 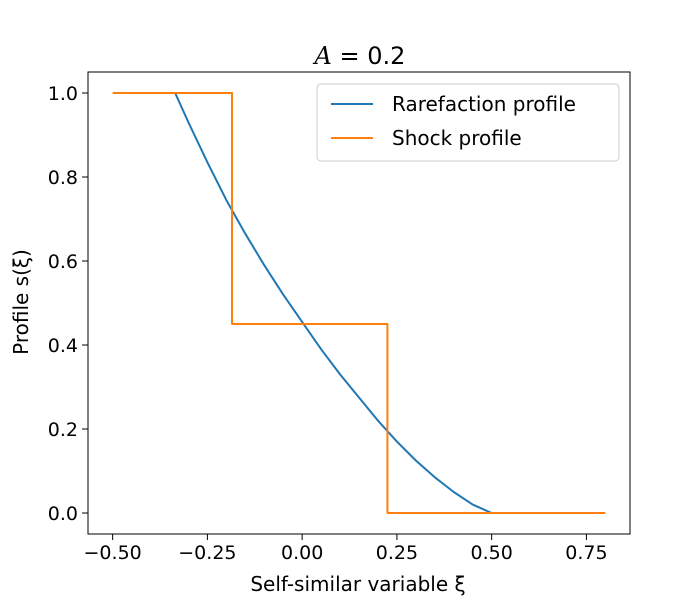 What do you see at coordinates (357, 584) in the screenshot?
I see `x-axis-label: Self-similar variable ξ` at bounding box center [357, 584].